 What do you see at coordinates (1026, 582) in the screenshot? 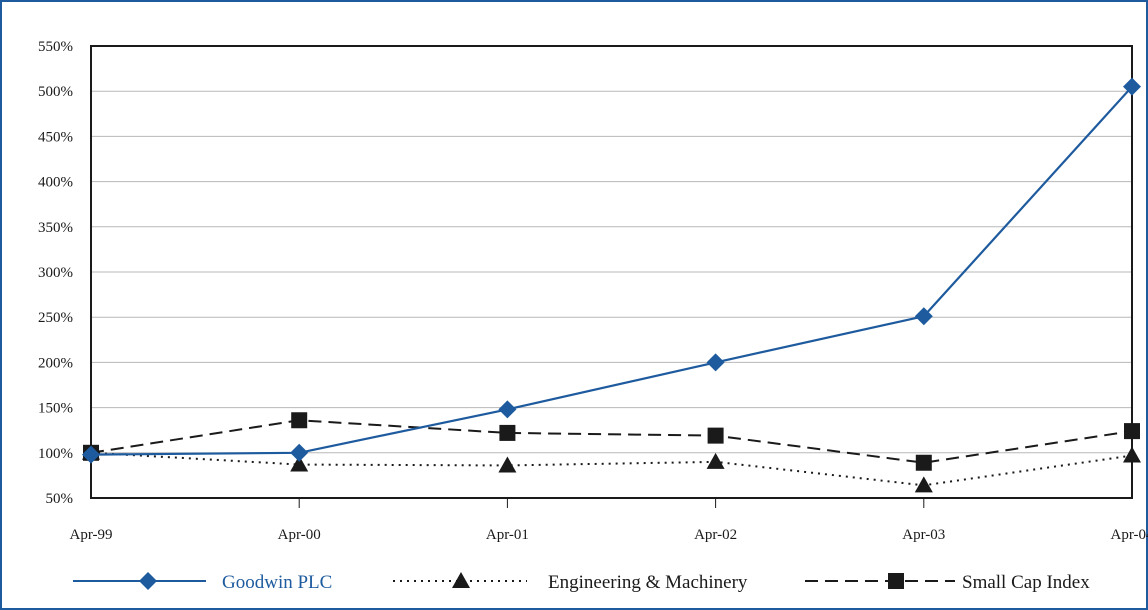
I see `legend-label: Small Cap Index` at bounding box center [1026, 582].